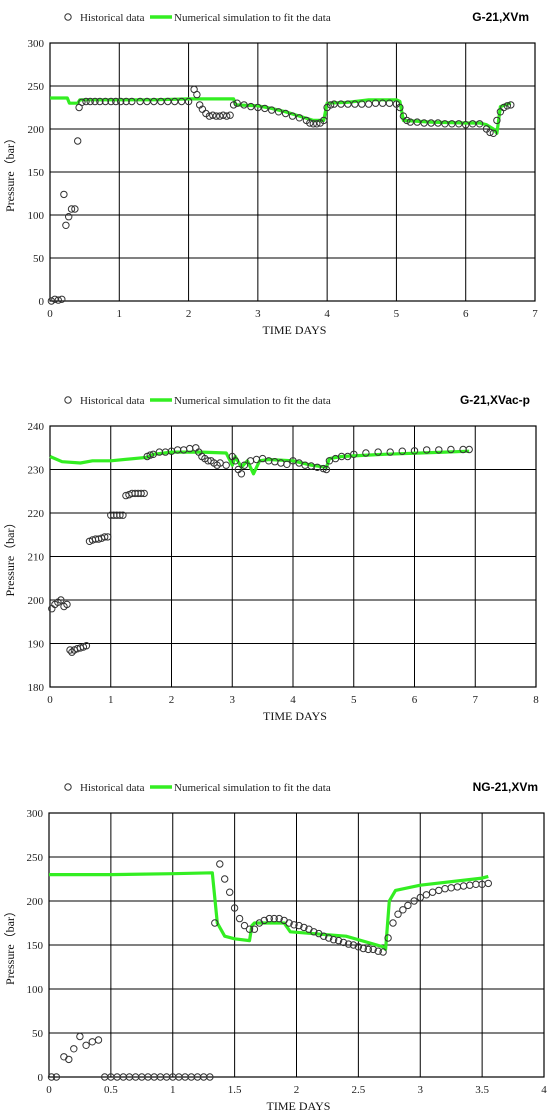 This screenshot has width=550, height=1116. Describe the element at coordinates (536, 700) in the screenshot. I see `x-tick-label: 8` at that location.